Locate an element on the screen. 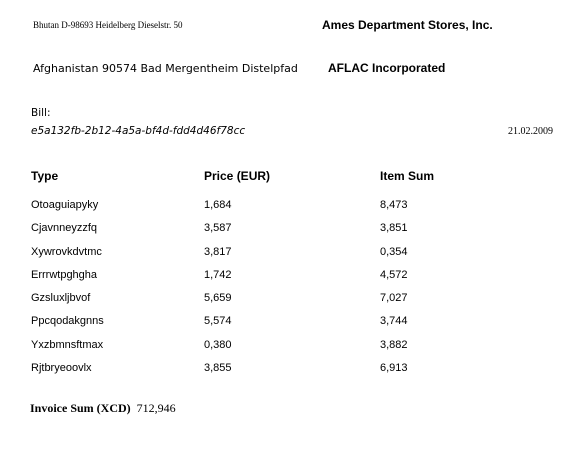 This screenshot has width=585, height=451. table-row: Gzsluxljbvof 5,659 7,027 is located at coordinates (292, 303).